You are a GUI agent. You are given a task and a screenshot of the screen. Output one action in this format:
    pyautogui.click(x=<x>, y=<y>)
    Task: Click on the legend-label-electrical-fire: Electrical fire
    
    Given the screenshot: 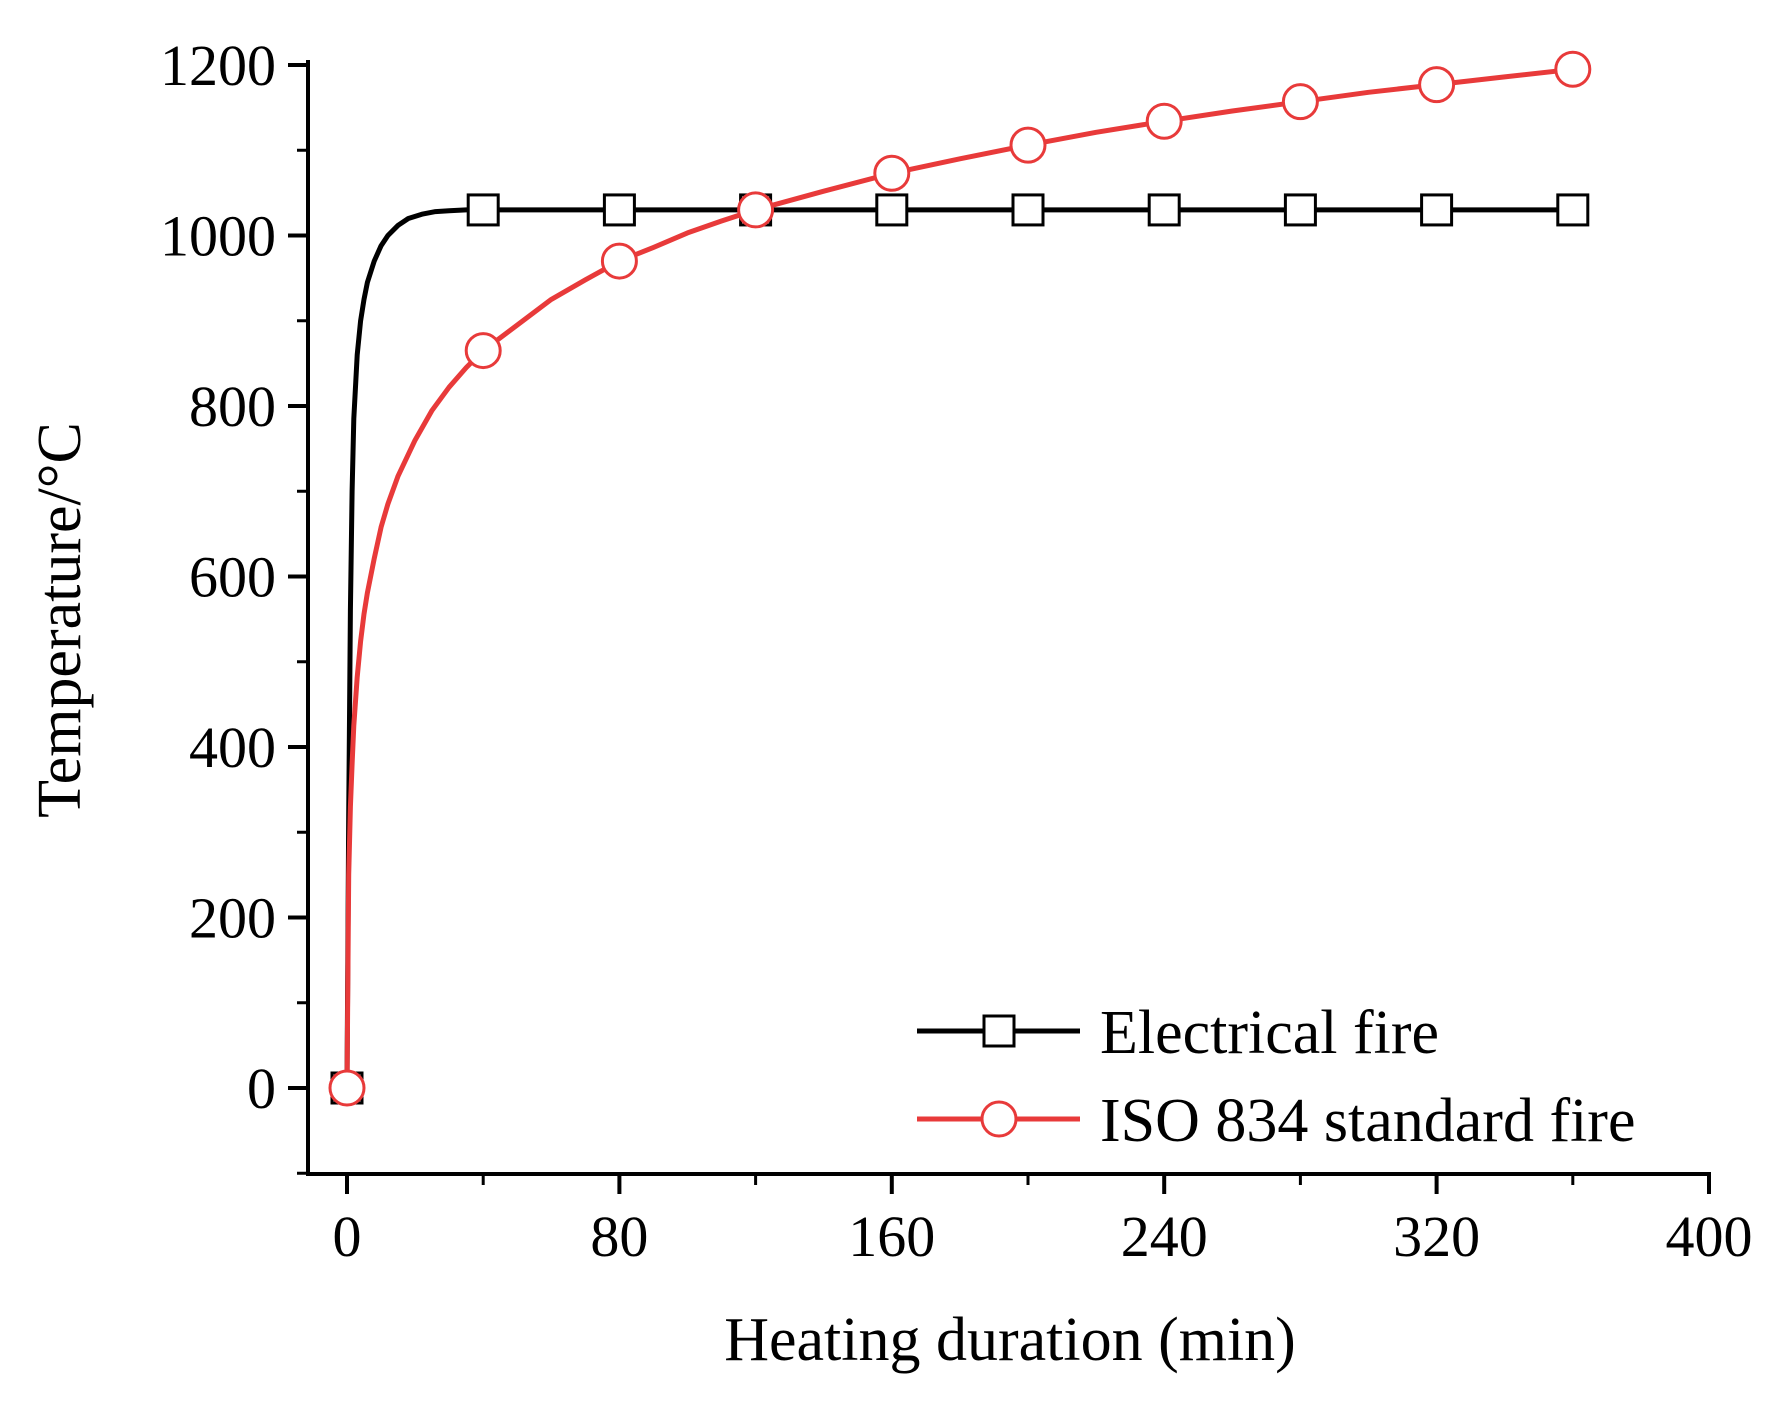 What is the action you would take?
    pyautogui.click(x=1269, y=1033)
    